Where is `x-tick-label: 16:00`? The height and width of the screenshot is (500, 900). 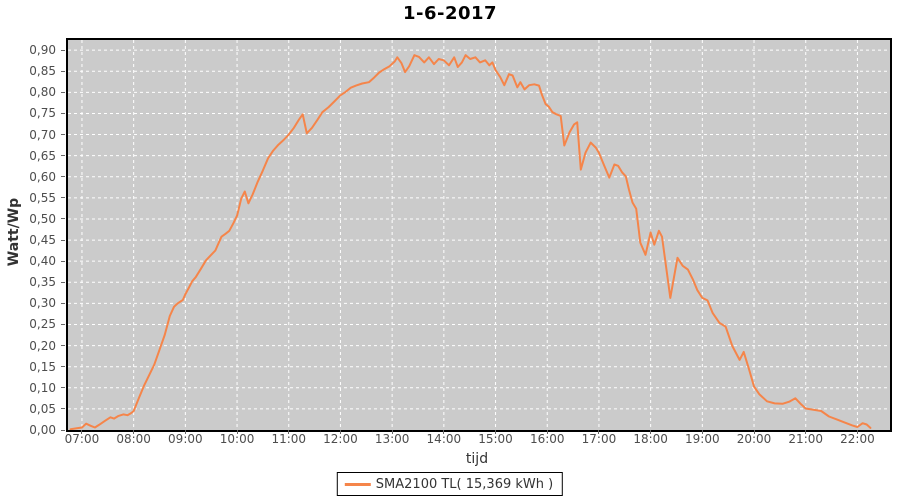 x-tick-label: 16:00 is located at coordinates (547, 439).